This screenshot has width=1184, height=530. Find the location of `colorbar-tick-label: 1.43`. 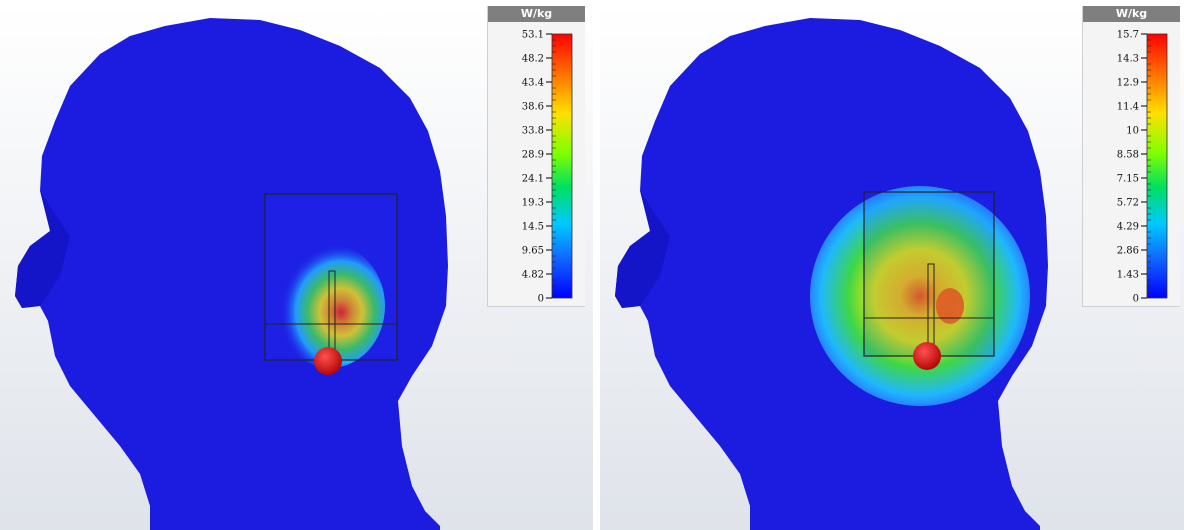

colorbar-tick-label: 1.43 is located at coordinates (1128, 275).